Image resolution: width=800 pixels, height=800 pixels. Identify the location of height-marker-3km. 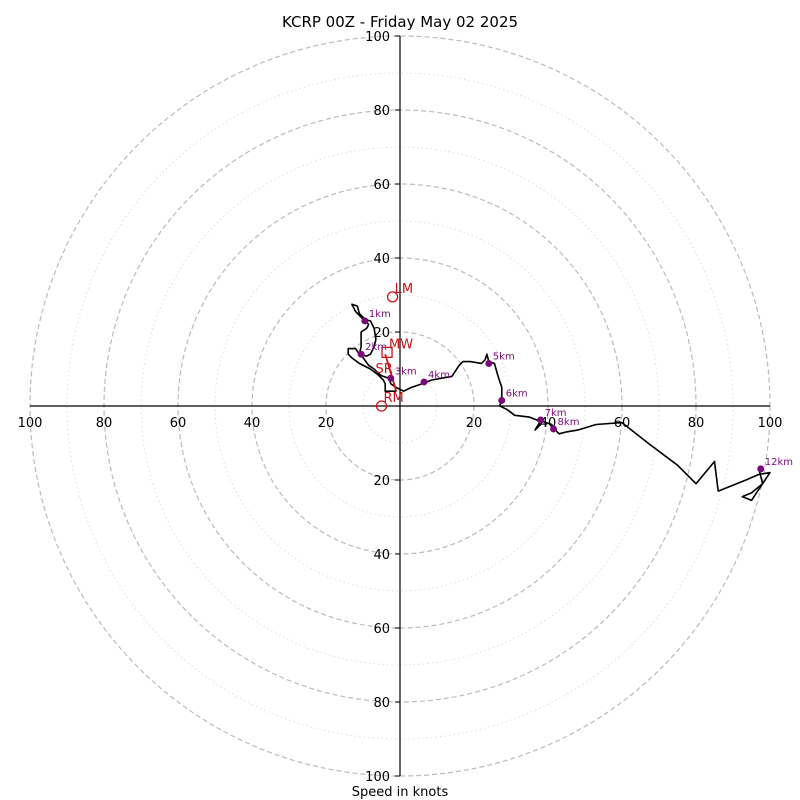
(391, 378).